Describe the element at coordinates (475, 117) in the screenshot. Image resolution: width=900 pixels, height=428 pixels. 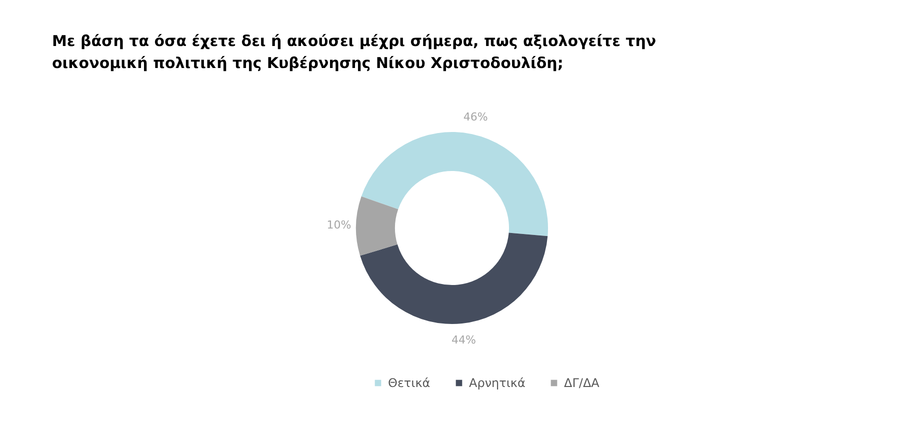
I see `data-label: 46%` at that location.